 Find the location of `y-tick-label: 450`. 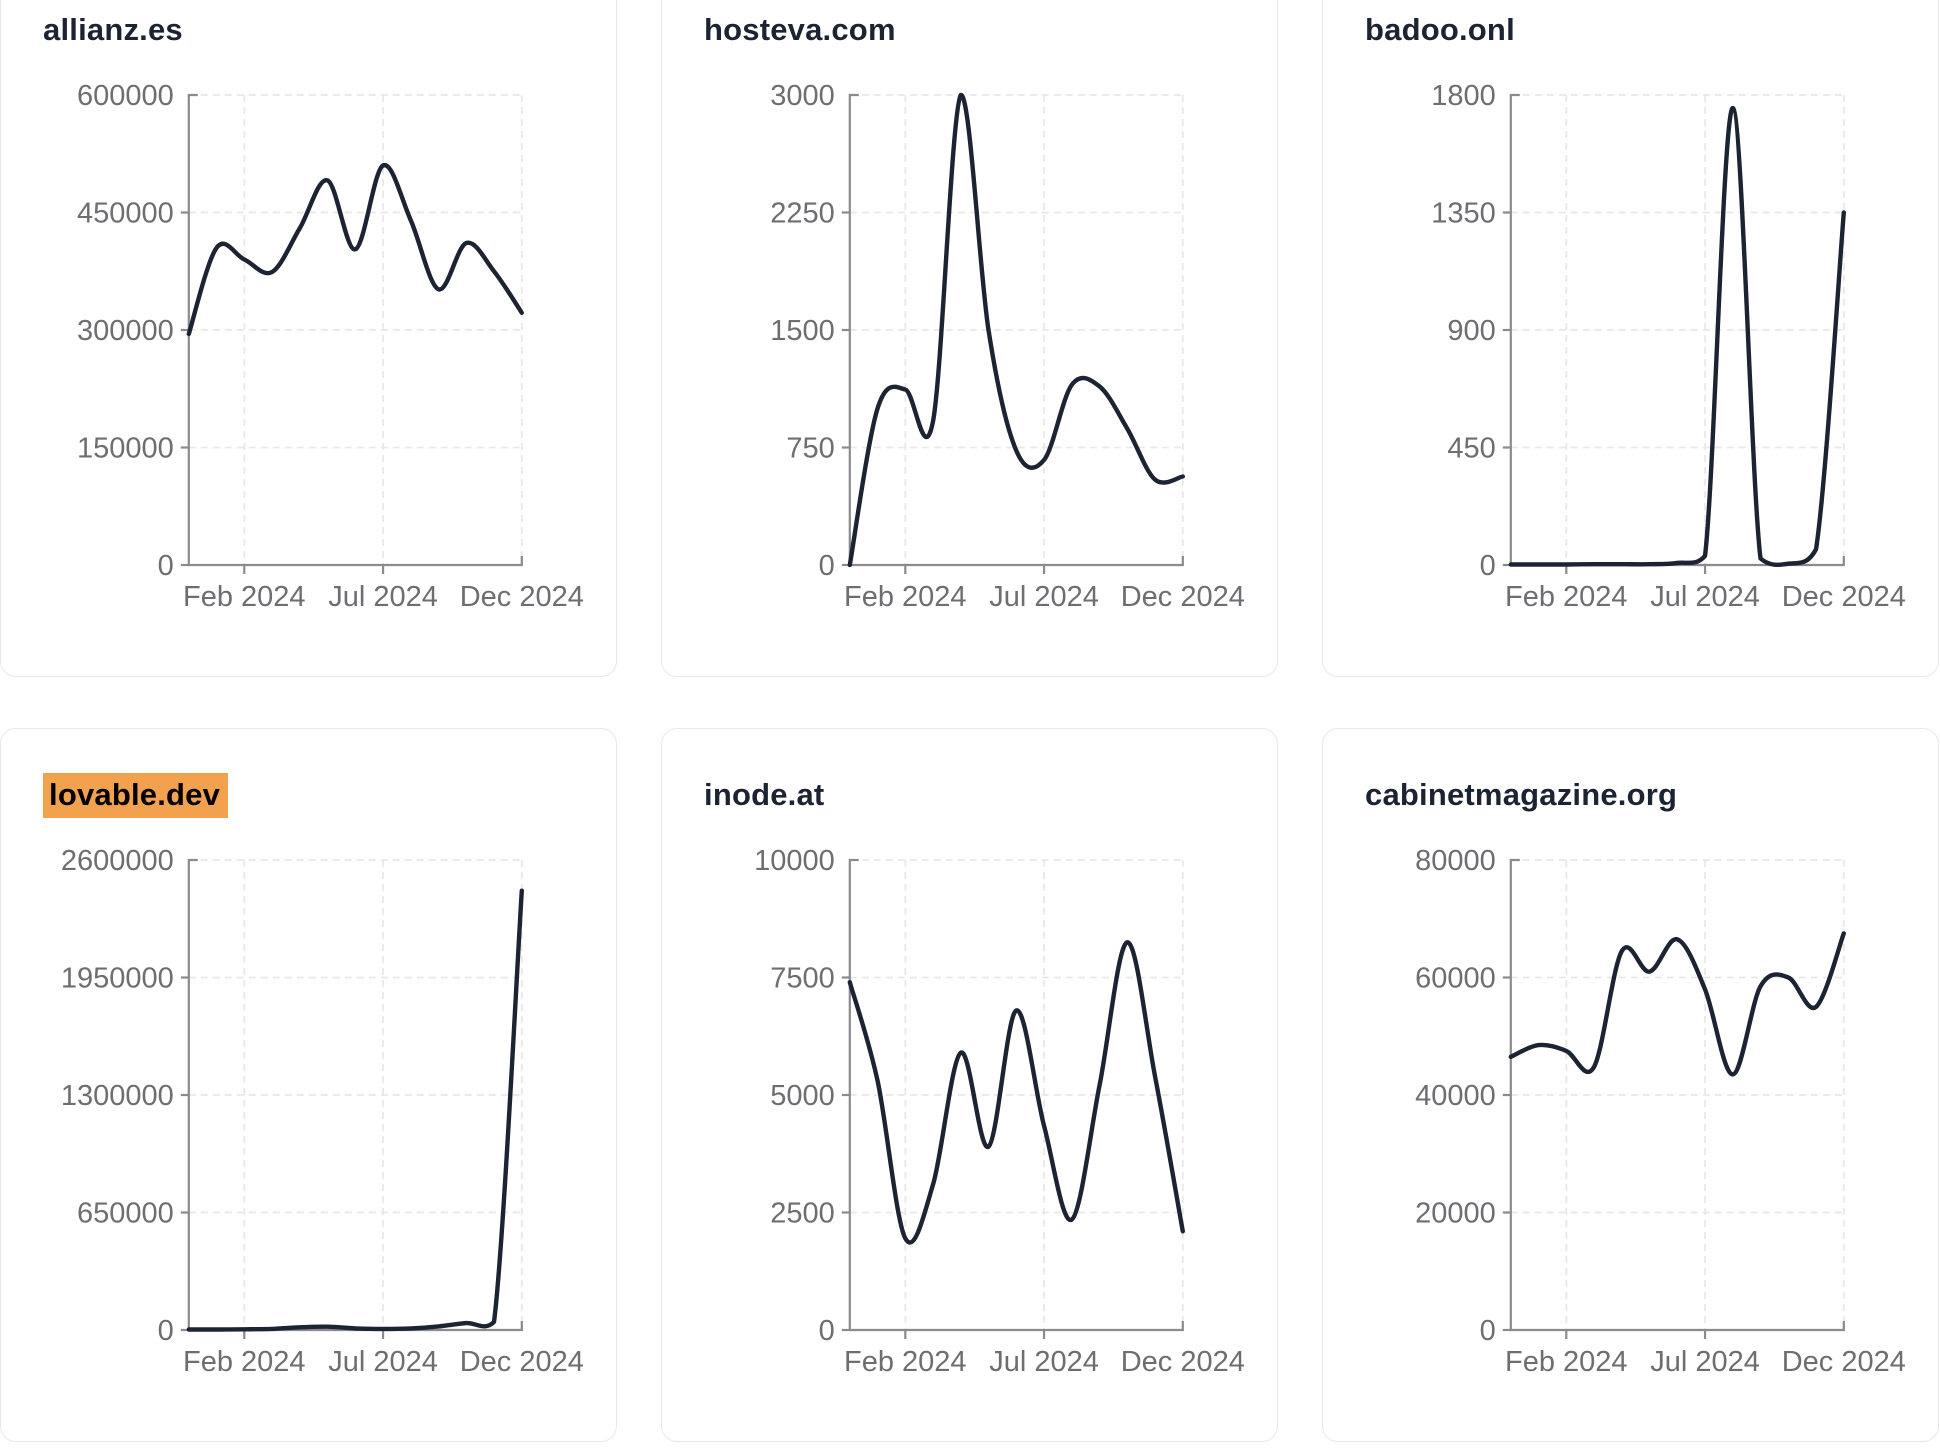

y-tick-label: 450 is located at coordinates (1471, 449).